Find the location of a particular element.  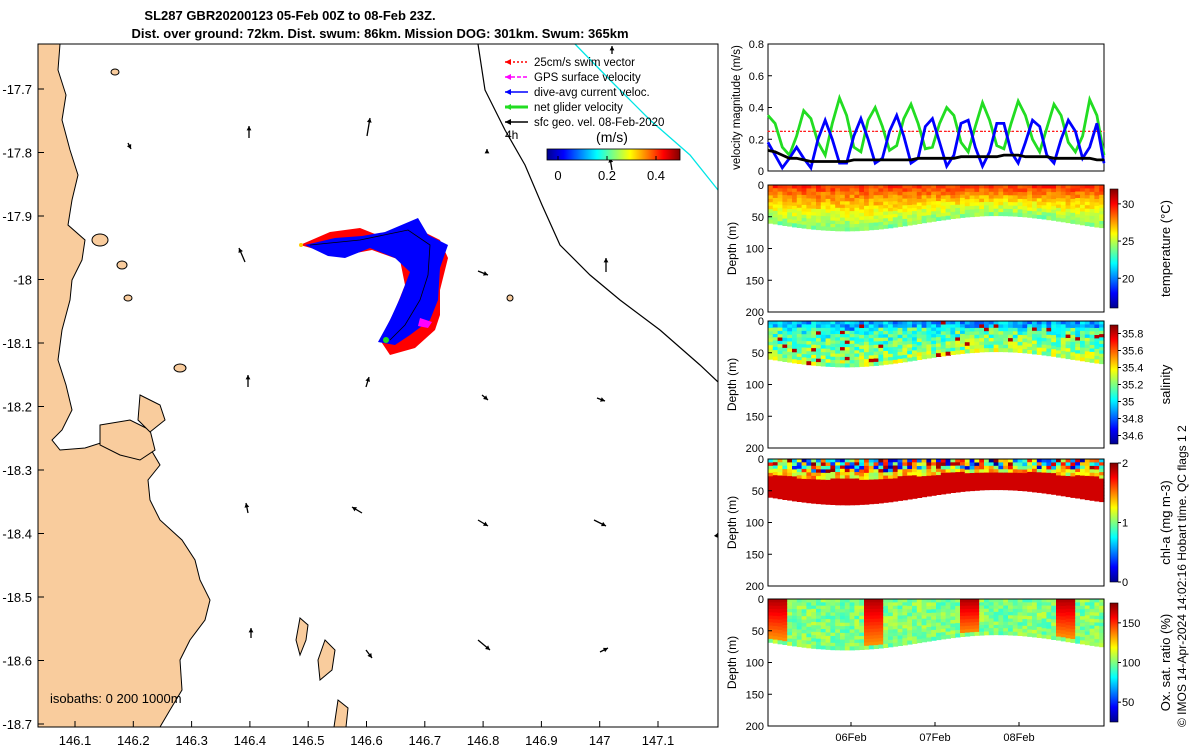

legend-arrowhead is located at coordinates (508, 122).